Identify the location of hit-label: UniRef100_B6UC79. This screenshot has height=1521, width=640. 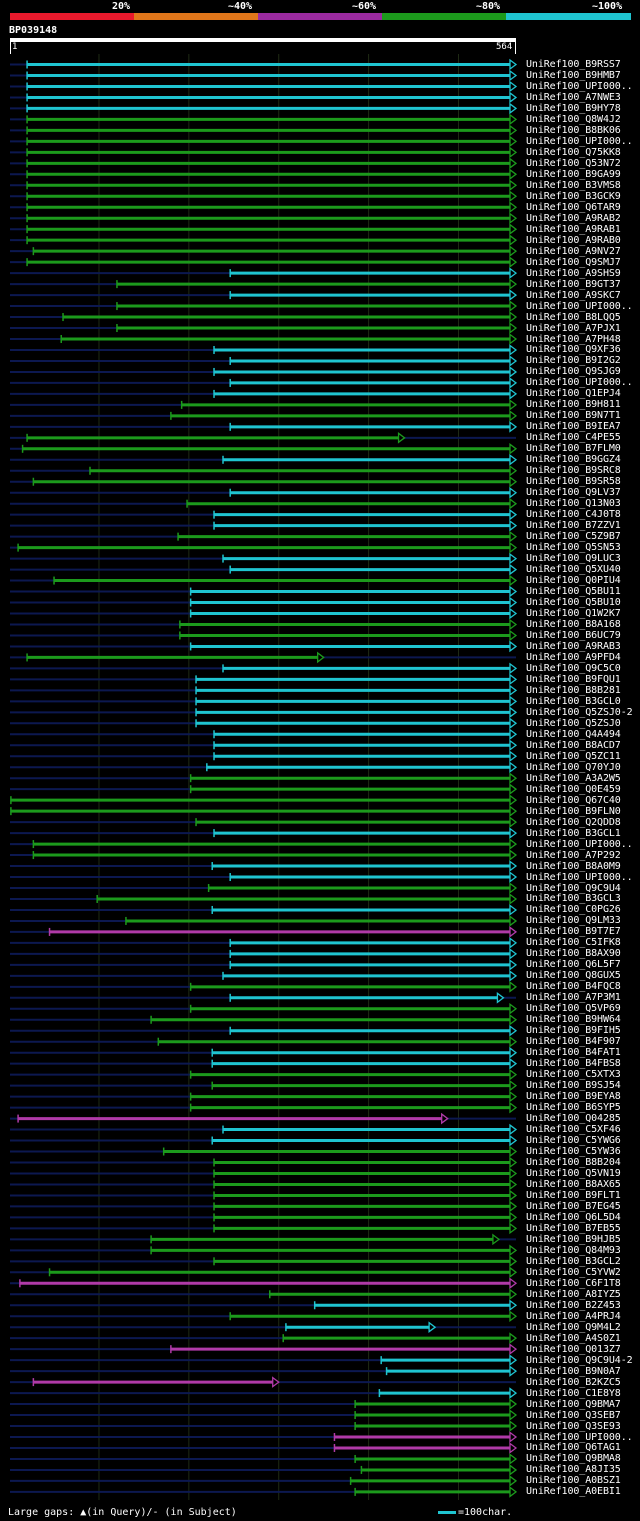
(573, 635).